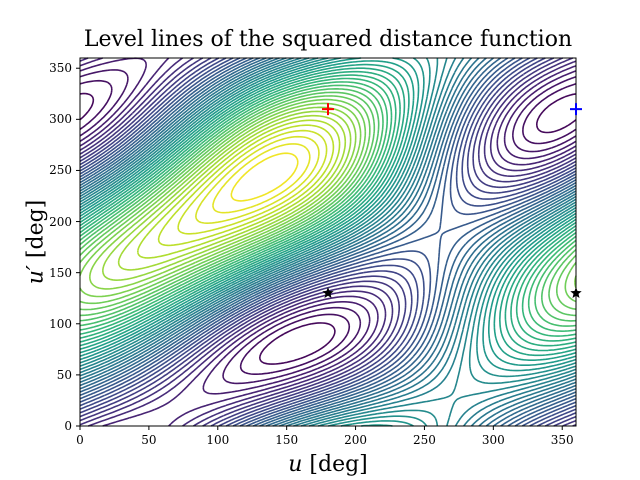 The width and height of the screenshot is (640, 480). Describe the element at coordinates (36, 240) in the screenshot. I see `y-tick-labels: 0 50 100 150 200 250 300 350` at that location.